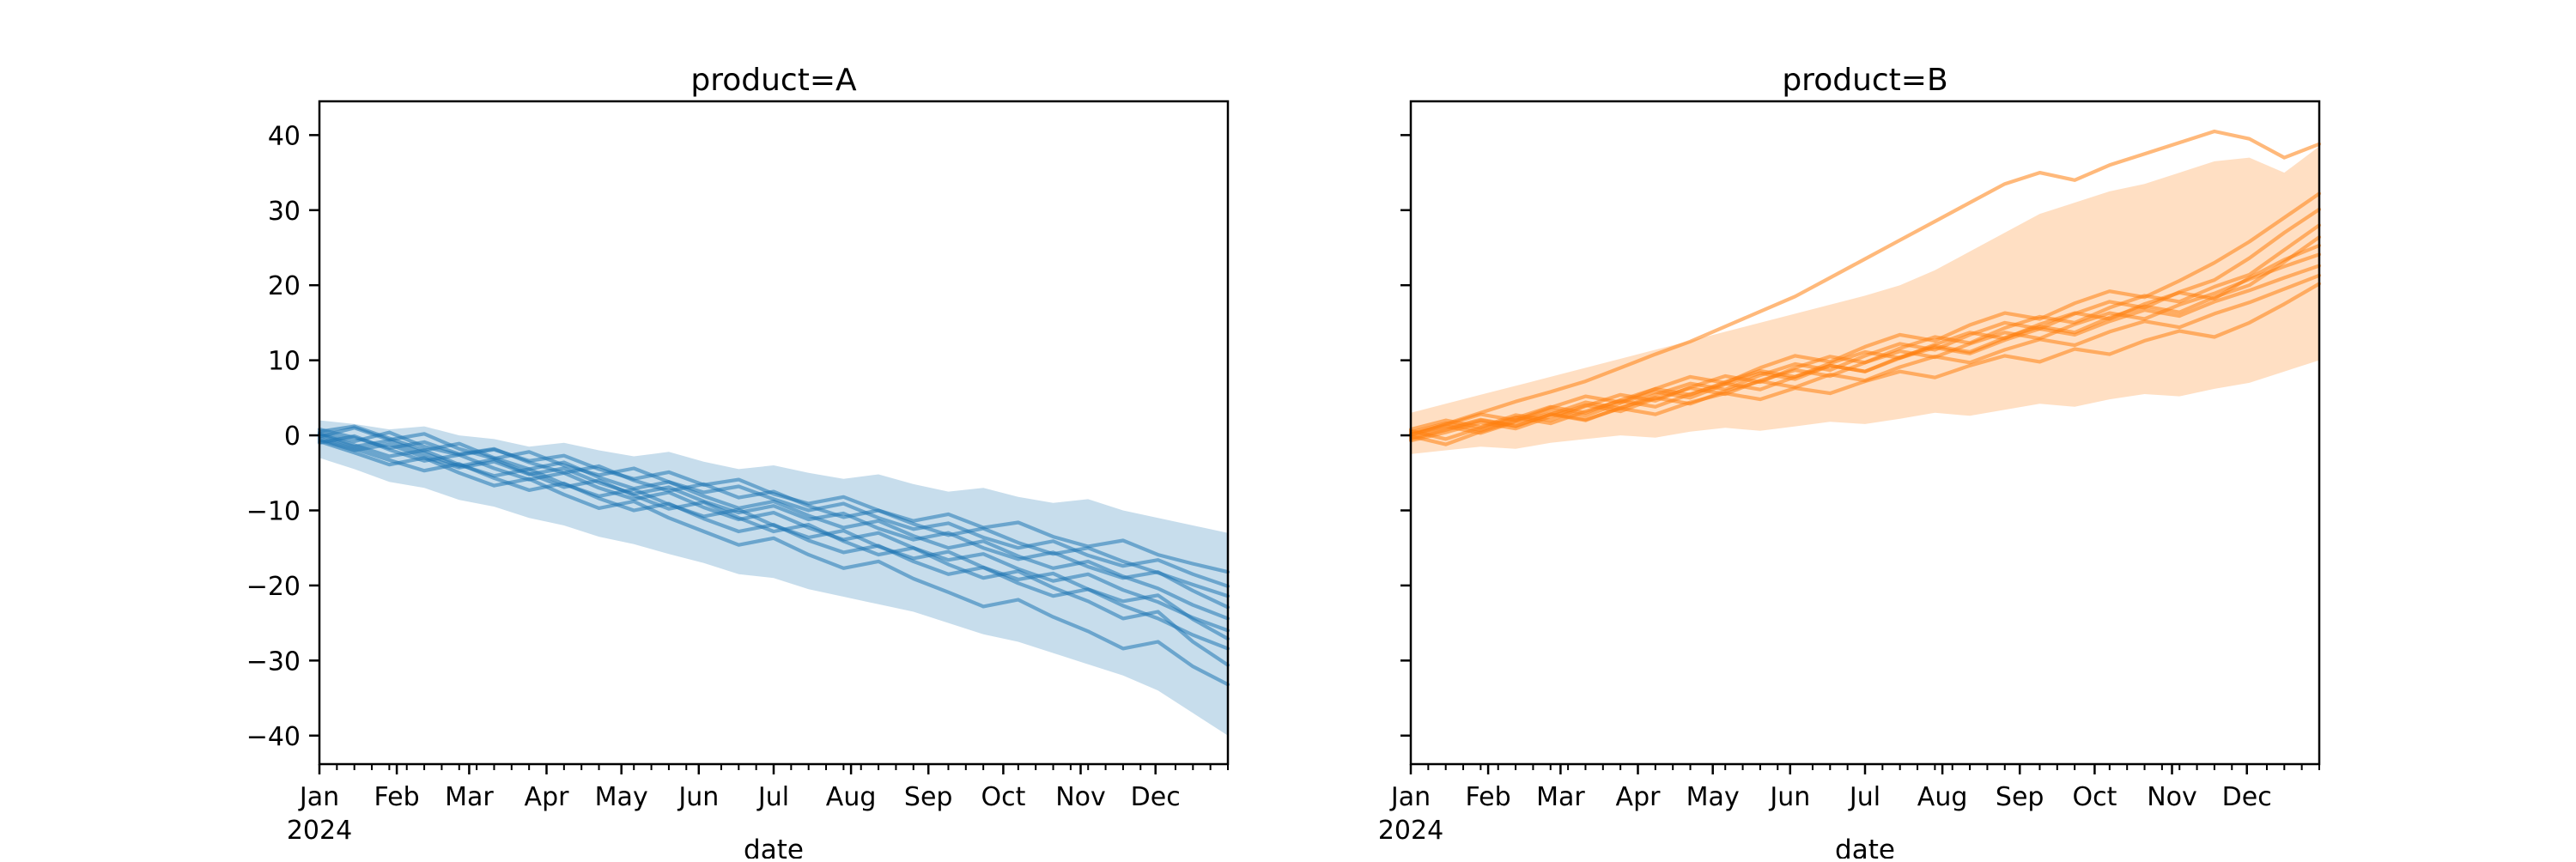 The height and width of the screenshot is (862, 2576). What do you see at coordinates (284, 136) in the screenshot?
I see `y-tick-label: 40` at bounding box center [284, 136].